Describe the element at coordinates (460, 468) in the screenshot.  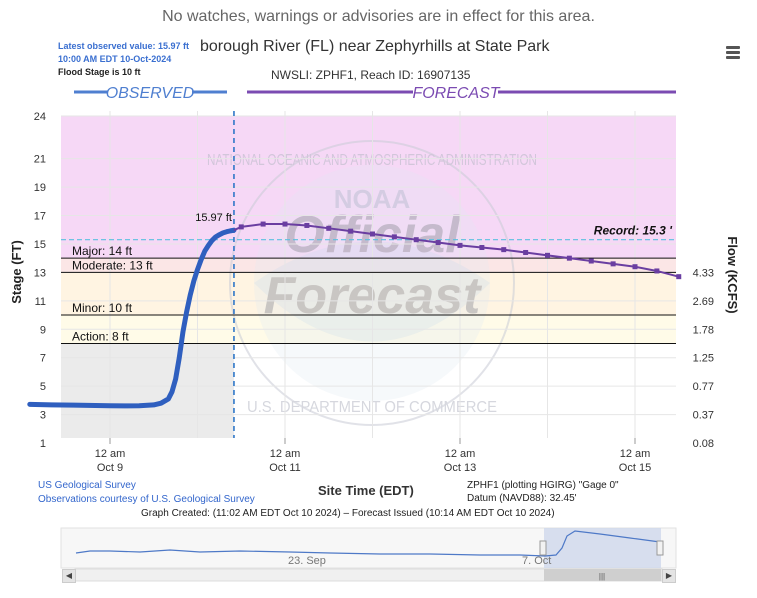
I see `x-tick-date-label: Oct 13` at that location.